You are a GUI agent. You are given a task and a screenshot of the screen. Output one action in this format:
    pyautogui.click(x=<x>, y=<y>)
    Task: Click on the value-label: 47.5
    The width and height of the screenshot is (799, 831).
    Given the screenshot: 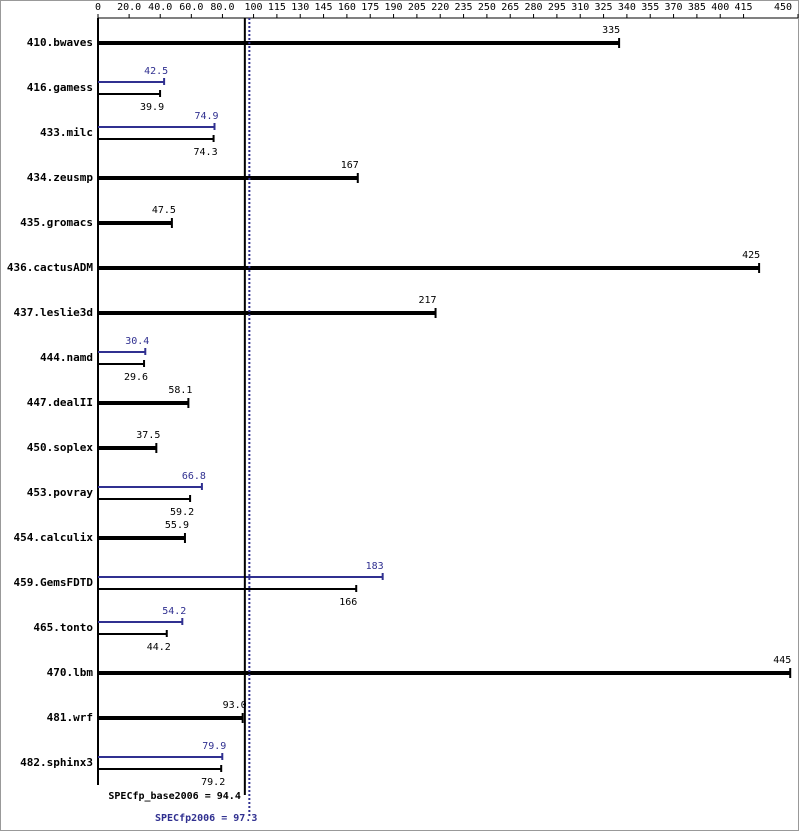 What is the action you would take?
    pyautogui.click(x=164, y=210)
    